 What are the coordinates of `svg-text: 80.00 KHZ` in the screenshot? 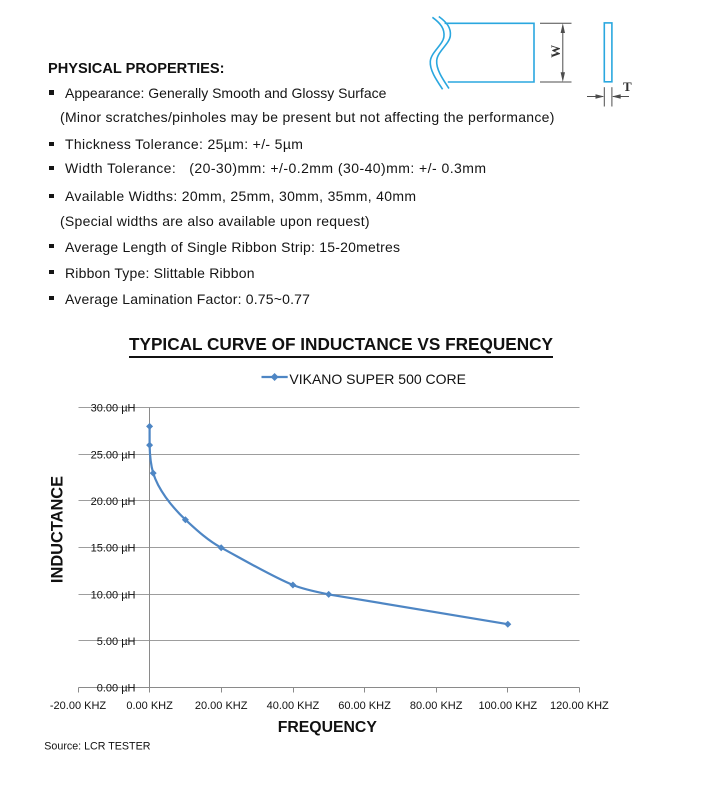 It's located at (436, 706).